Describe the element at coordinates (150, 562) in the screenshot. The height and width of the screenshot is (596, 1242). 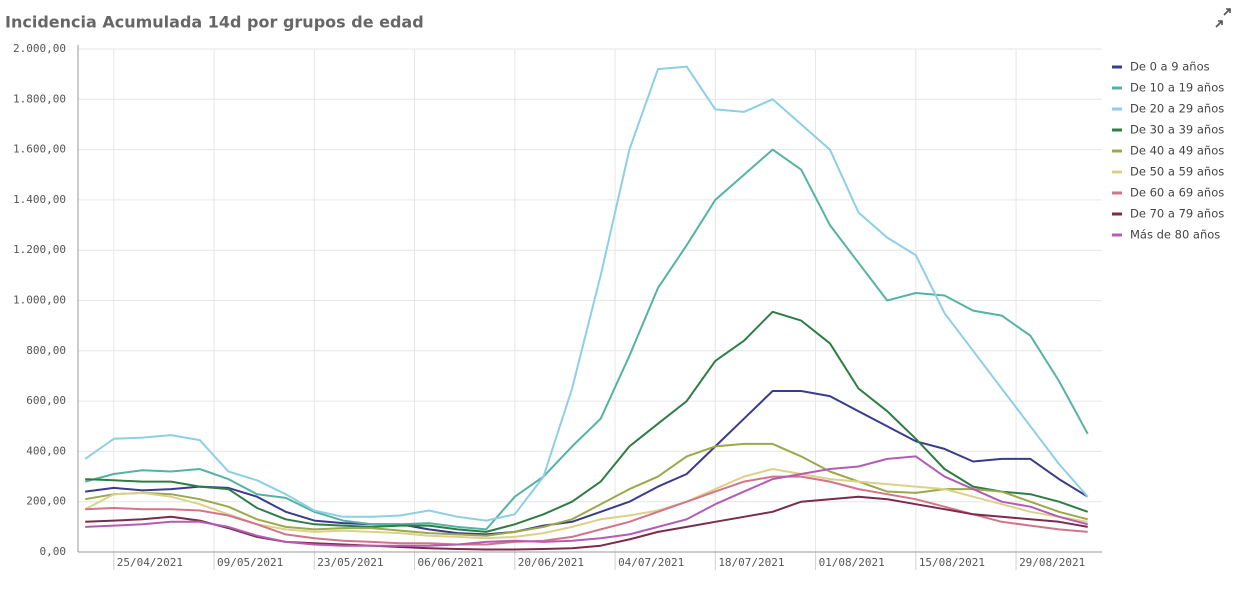
I see `x-tick-label: 25/04/2021` at that location.